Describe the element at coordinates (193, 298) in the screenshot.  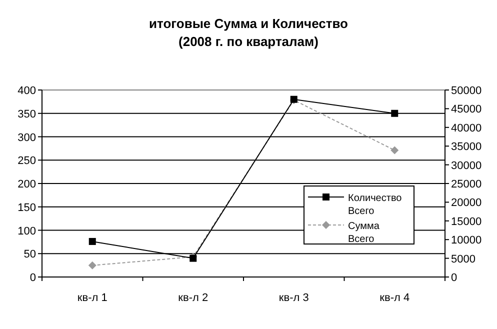
I see `x-tick-label: кв-л 2` at that location.